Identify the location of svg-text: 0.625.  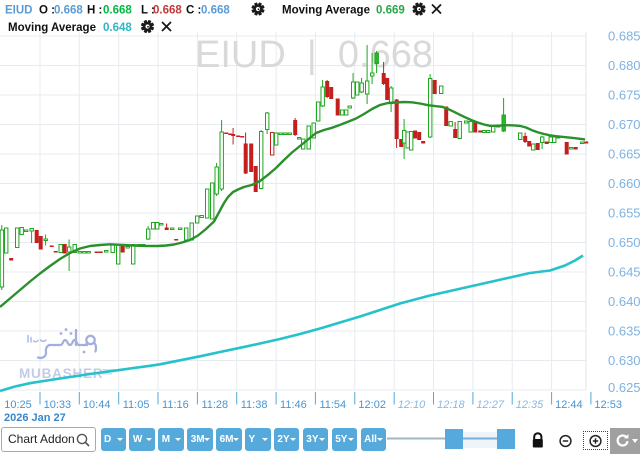
(624, 387).